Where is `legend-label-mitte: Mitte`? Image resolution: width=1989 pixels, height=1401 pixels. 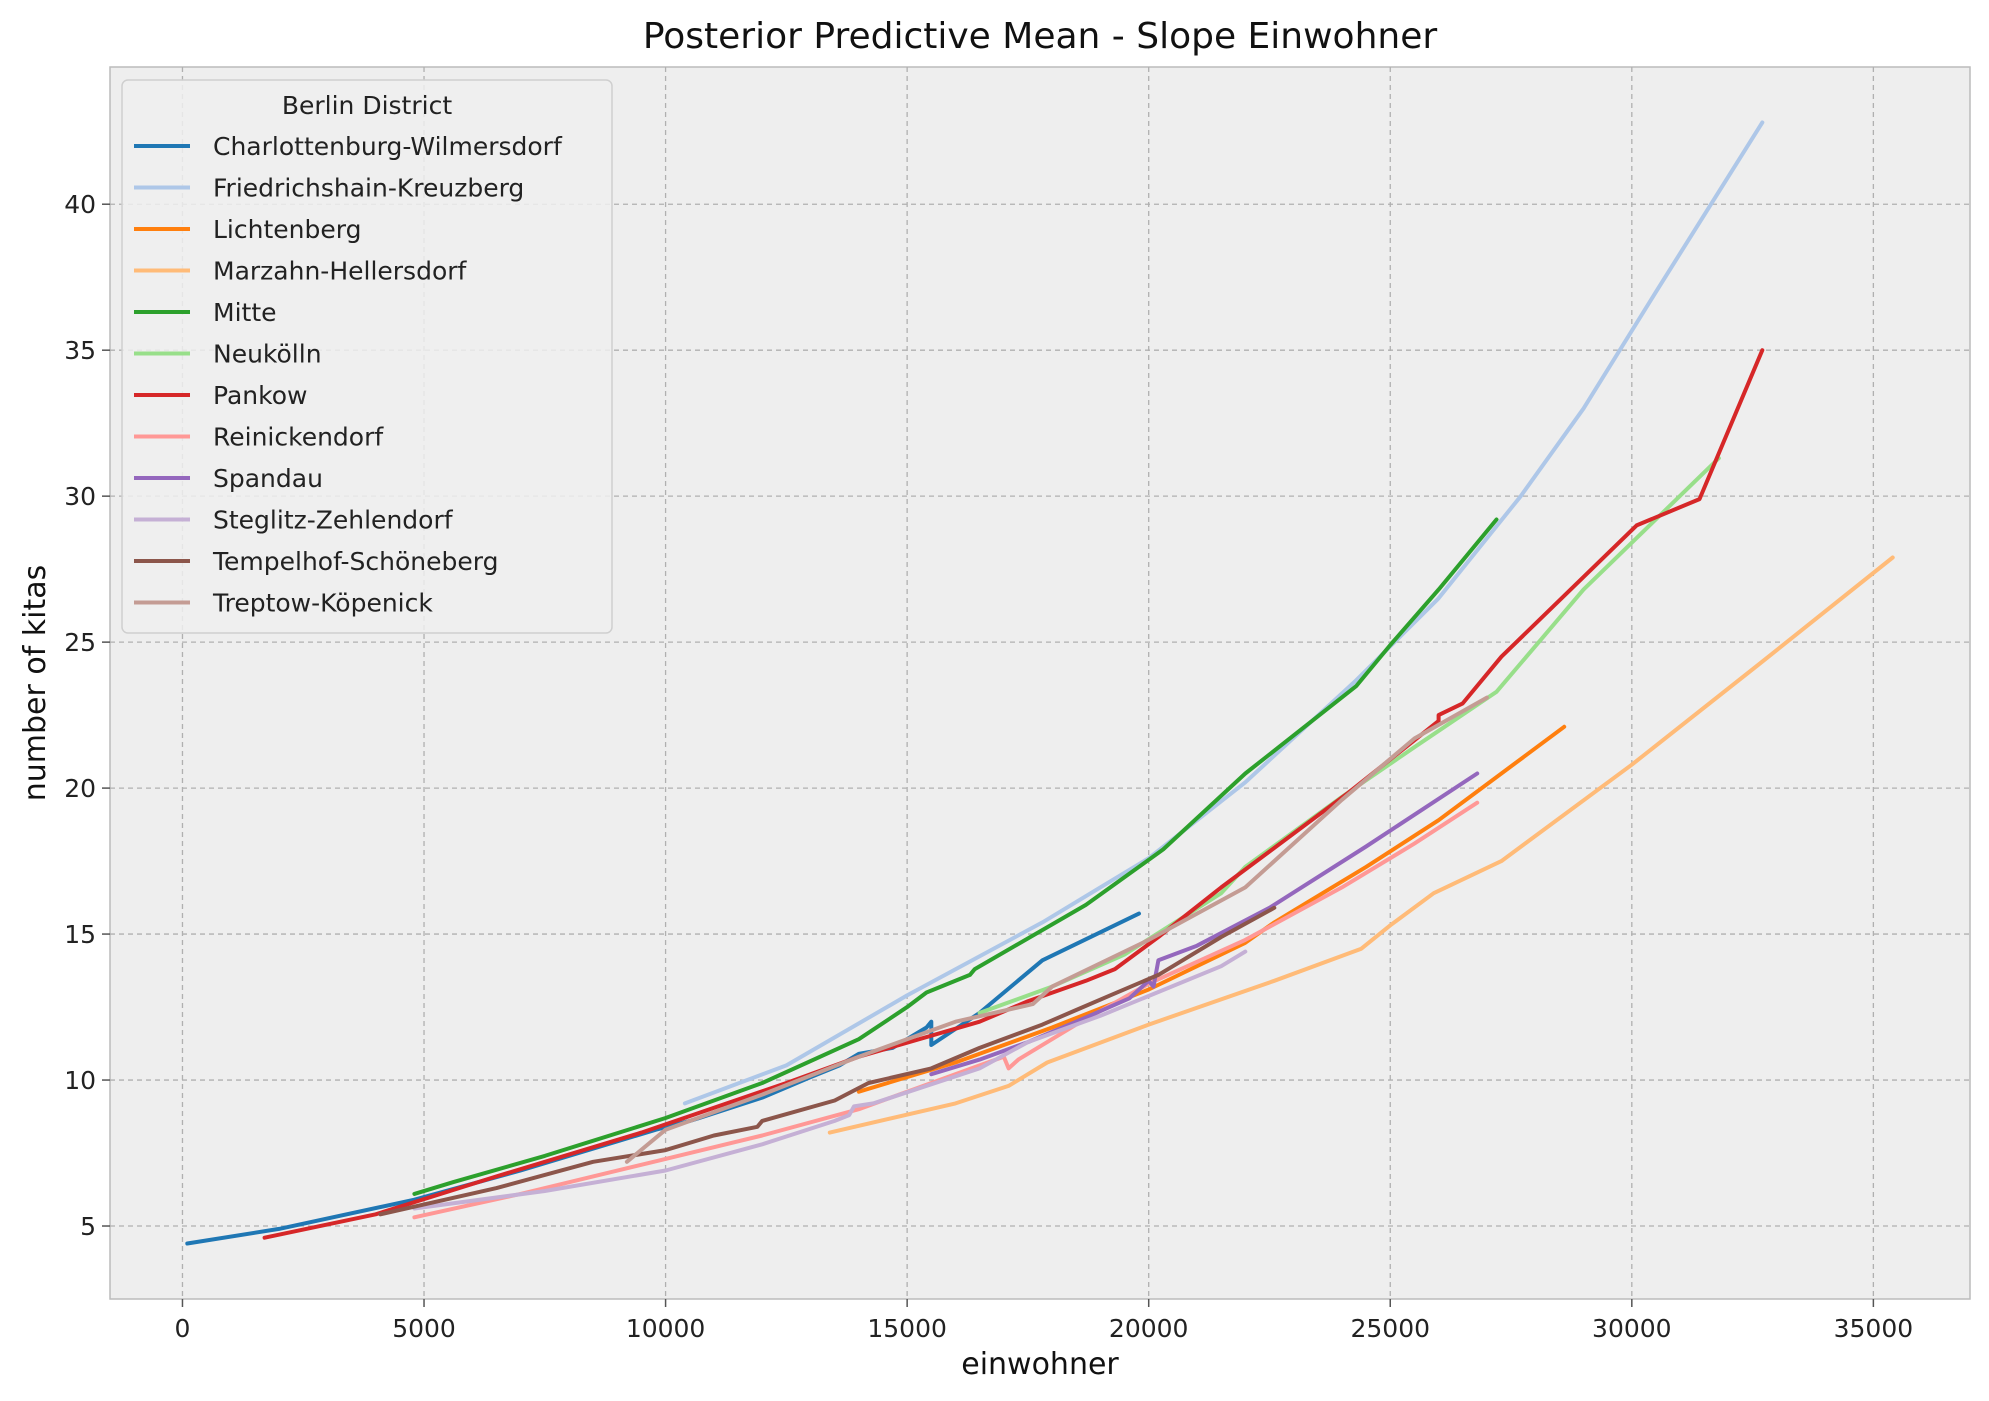 legend-label-mitte: Mitte is located at coordinates (245, 312).